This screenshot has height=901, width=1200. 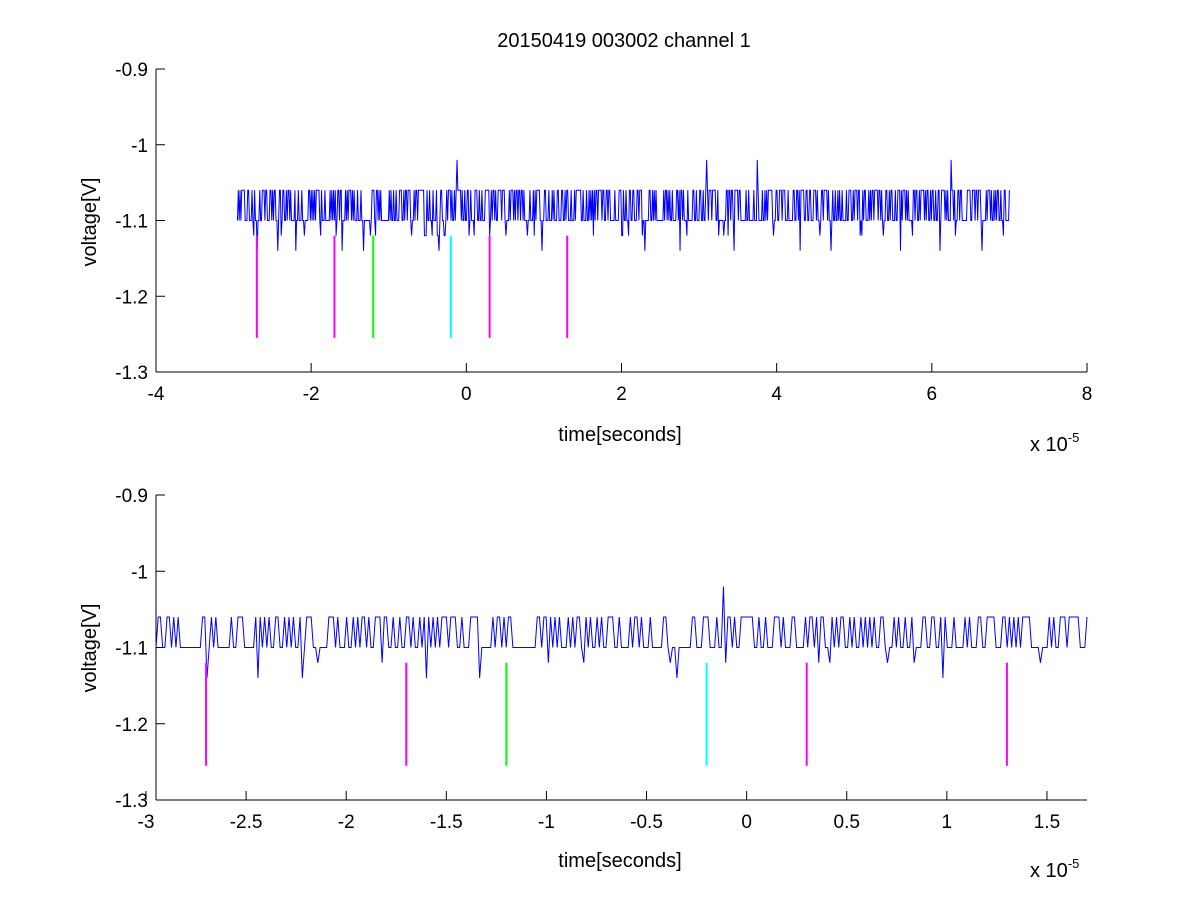 What do you see at coordinates (847, 822) in the screenshot?
I see `x-tick-label: 0.5` at bounding box center [847, 822].